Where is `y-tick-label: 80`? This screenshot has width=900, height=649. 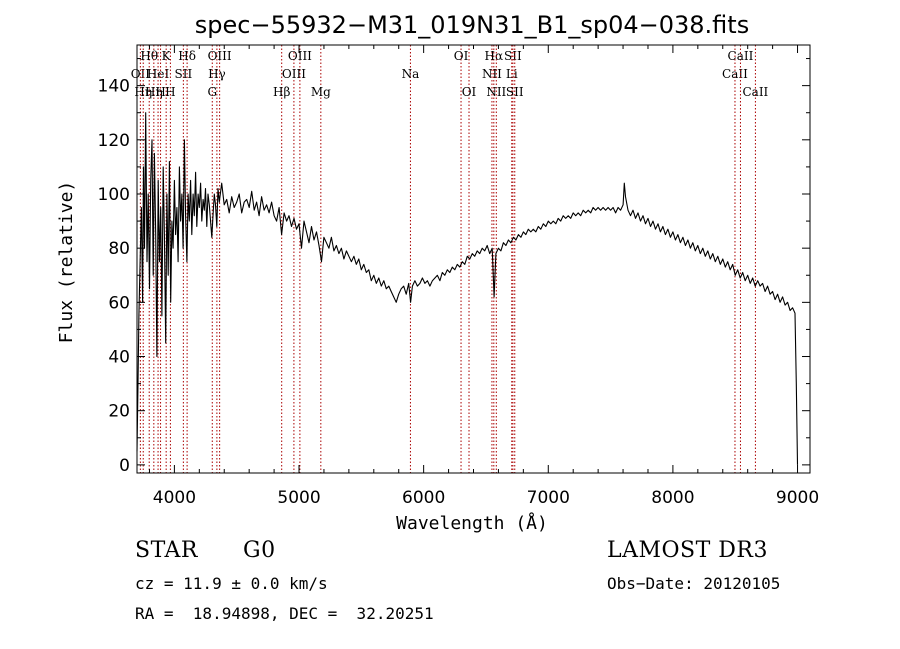
y-tick-label: 80 is located at coordinates (119, 249).